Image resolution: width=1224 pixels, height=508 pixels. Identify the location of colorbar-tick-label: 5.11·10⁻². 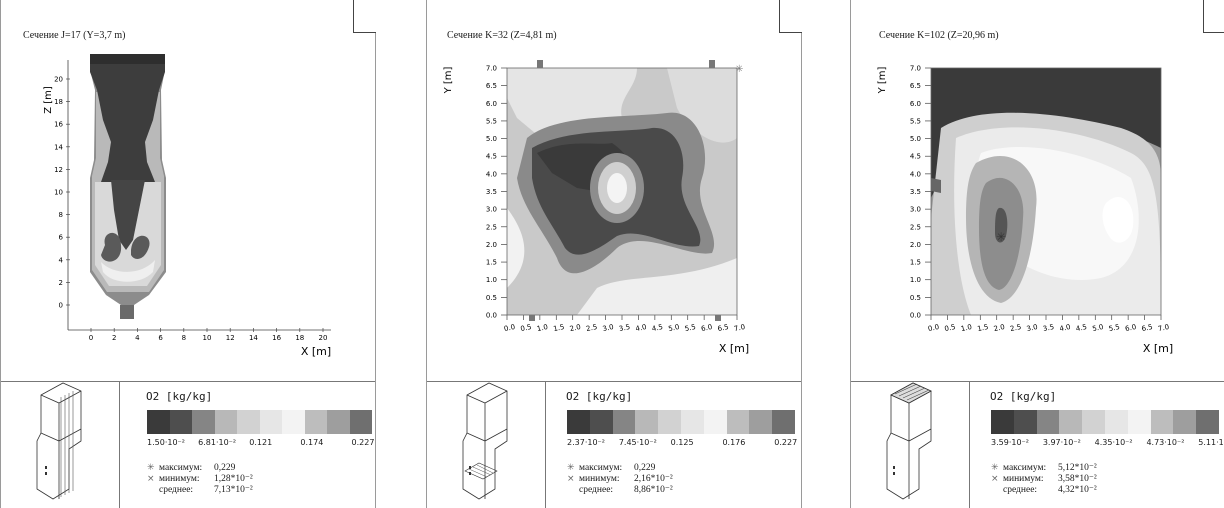
(1211, 442).